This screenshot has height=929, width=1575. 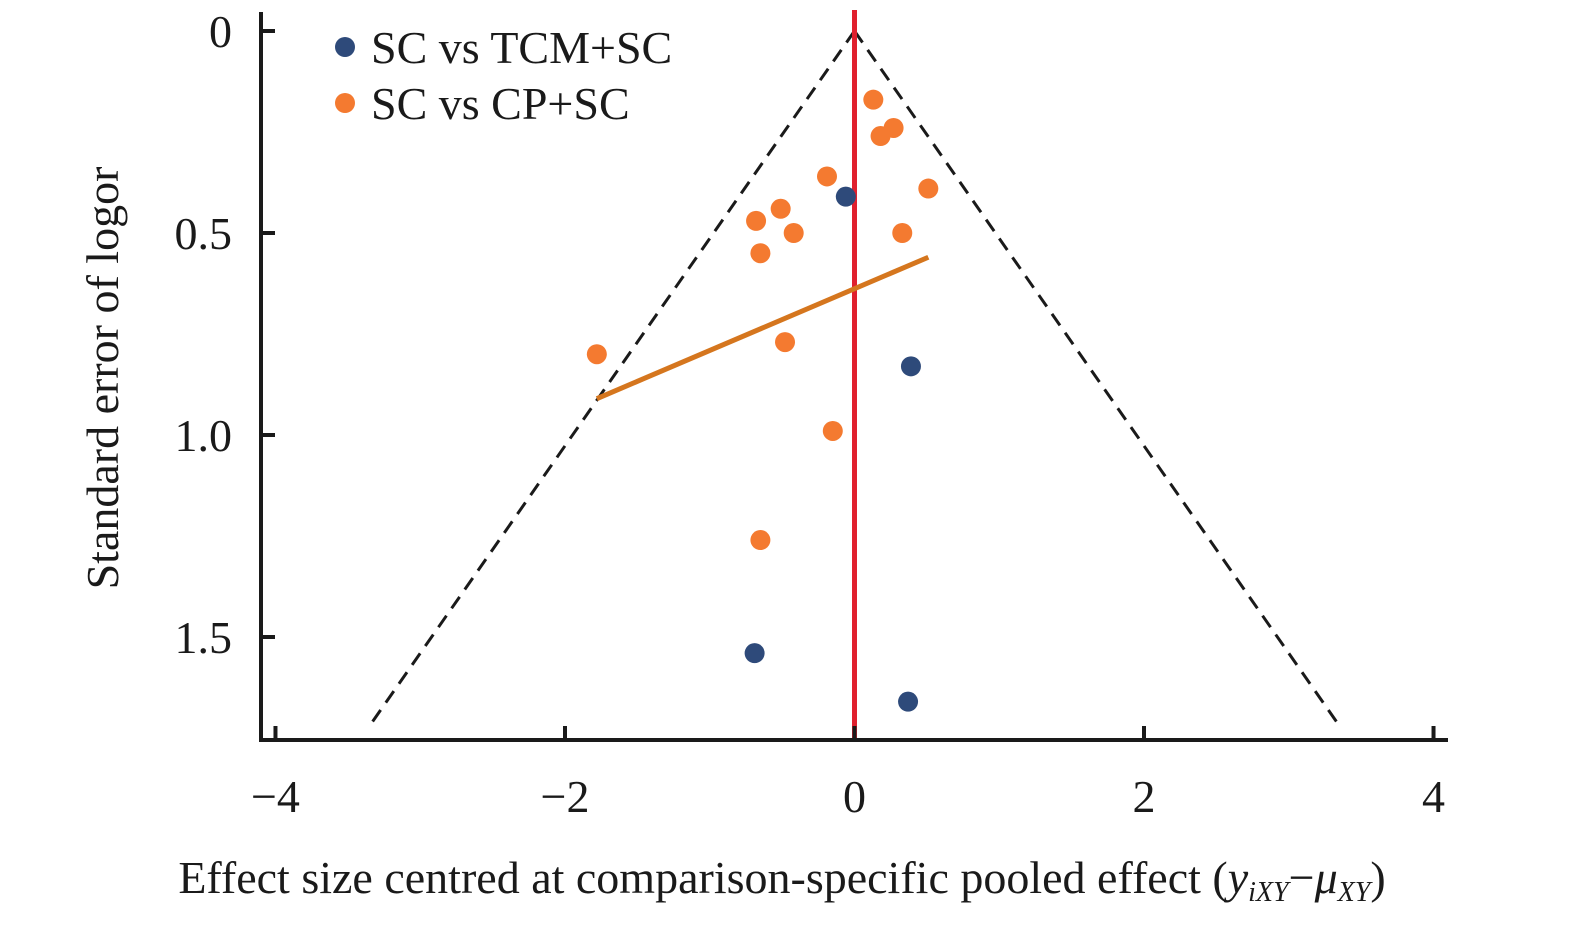 What do you see at coordinates (1270, 892) in the screenshot?
I see `x-axis-label-y-subscript: iXY` at bounding box center [1270, 892].